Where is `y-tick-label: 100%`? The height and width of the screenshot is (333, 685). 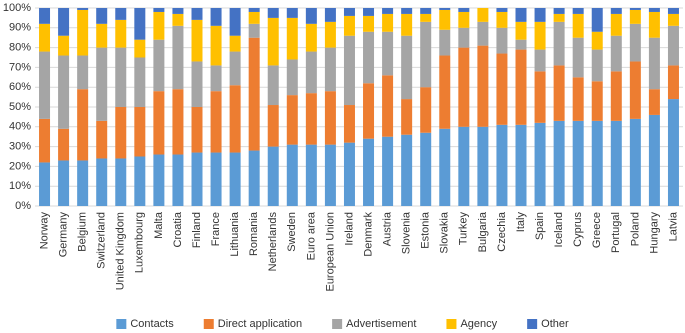
y-tick-label: 100% is located at coordinates (17, 8).